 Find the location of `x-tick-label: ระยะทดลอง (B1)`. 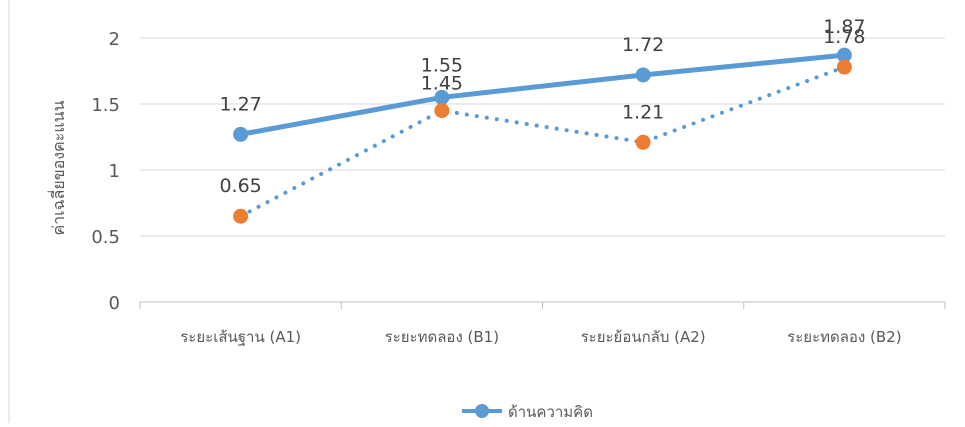

x-tick-label: ระยะทดลอง (B1) is located at coordinates (442, 337).